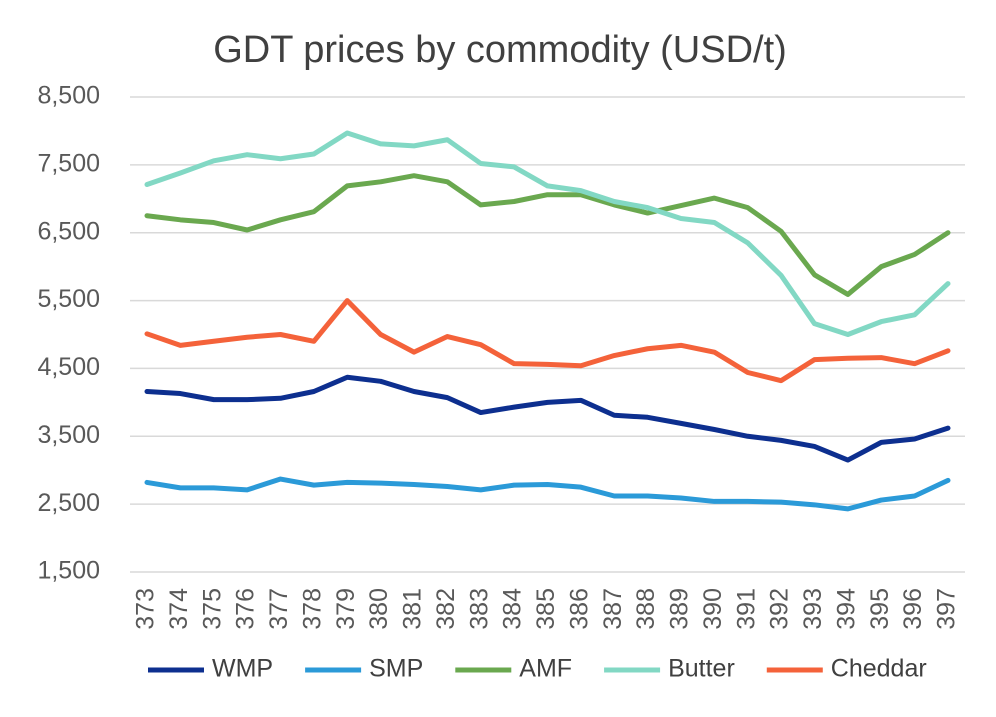 Image resolution: width=996 pixels, height=717 pixels. I want to click on y-tick-label: 2,500, so click(68, 503).